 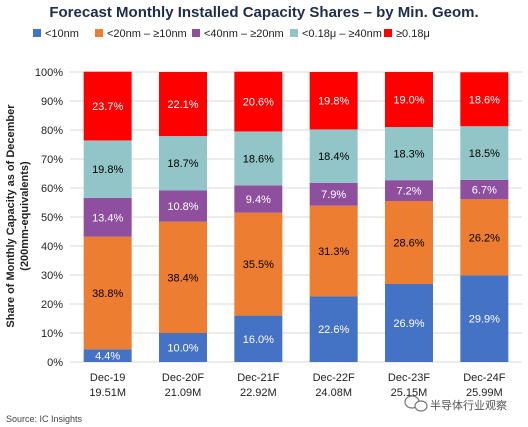 I want to click on data-label: 7.9%, so click(x=333, y=195).